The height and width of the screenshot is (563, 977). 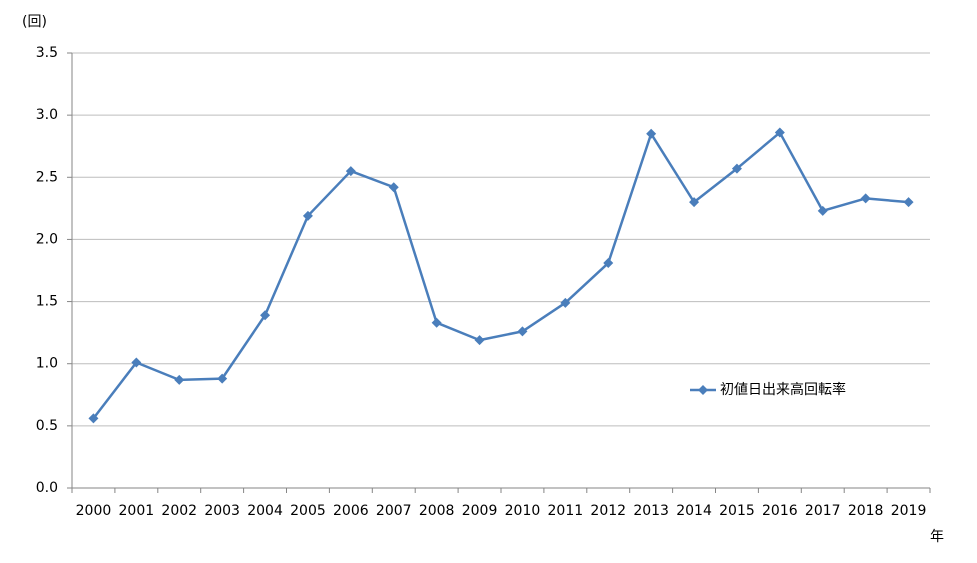 What do you see at coordinates (694, 511) in the screenshot?
I see `x-tick-label: 2014` at bounding box center [694, 511].